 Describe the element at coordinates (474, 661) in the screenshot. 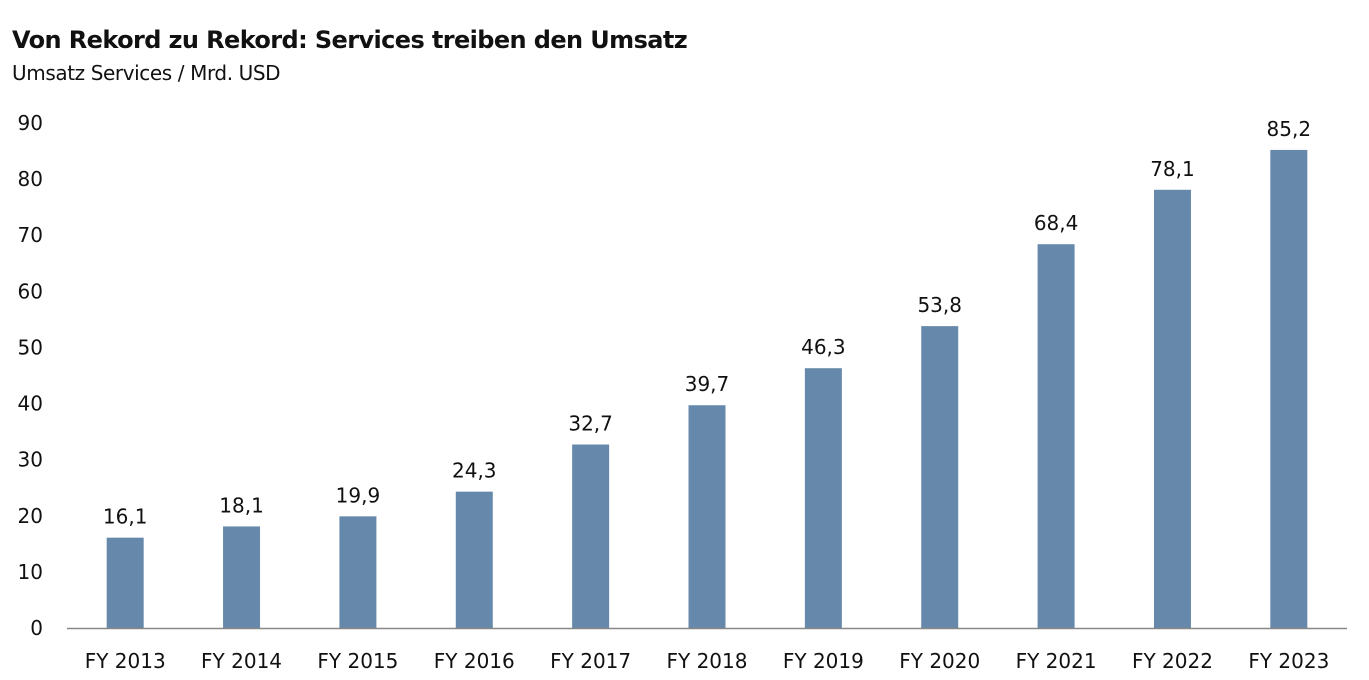

I see `x-tick-label: FY 2016` at that location.